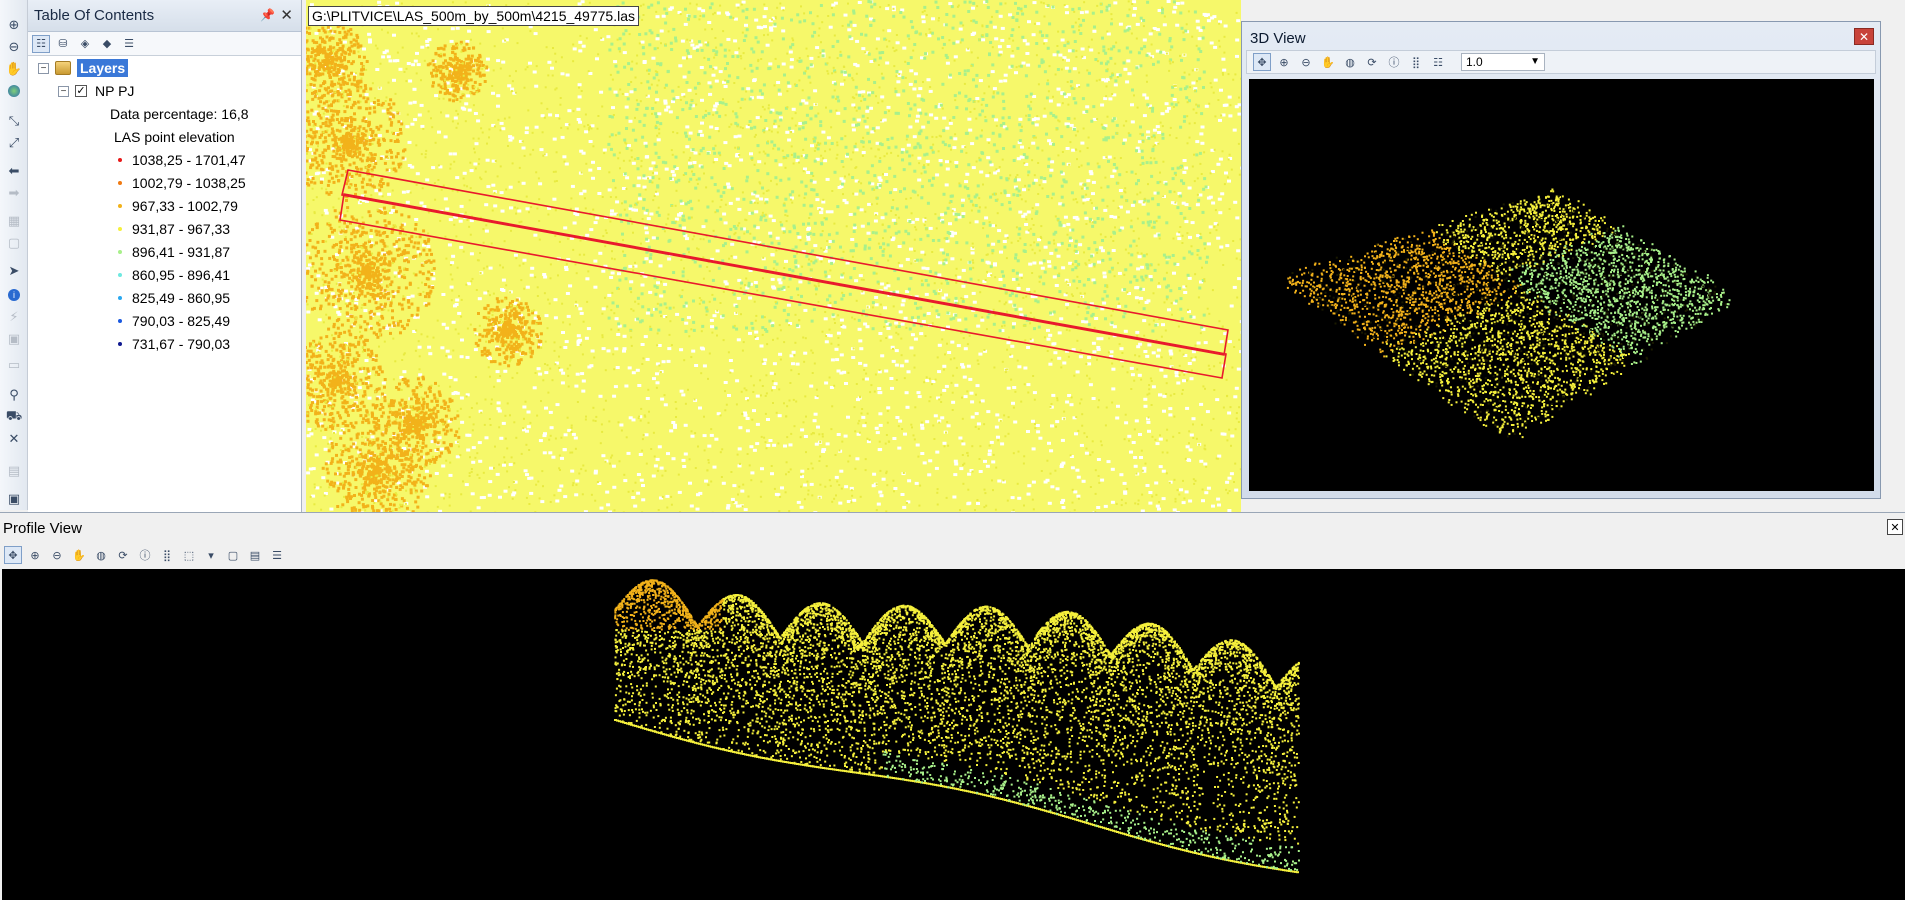 Image resolution: width=1905 pixels, height=900 pixels. Describe the element at coordinates (14, 121) in the screenshot. I see `fixed-zoom-in-icon: ⤡` at that location.